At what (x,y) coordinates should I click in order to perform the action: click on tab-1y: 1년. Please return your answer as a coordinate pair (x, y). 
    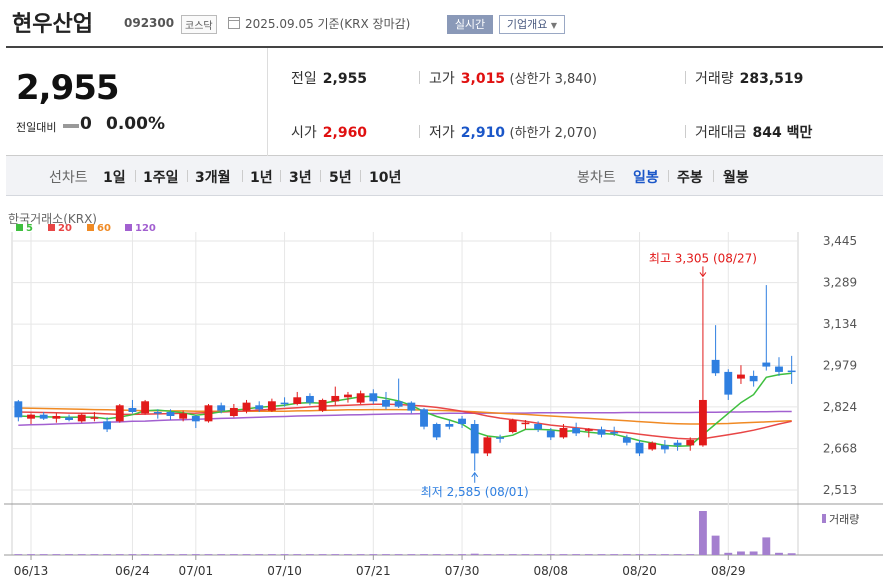
    Looking at the image, I should click on (261, 178).